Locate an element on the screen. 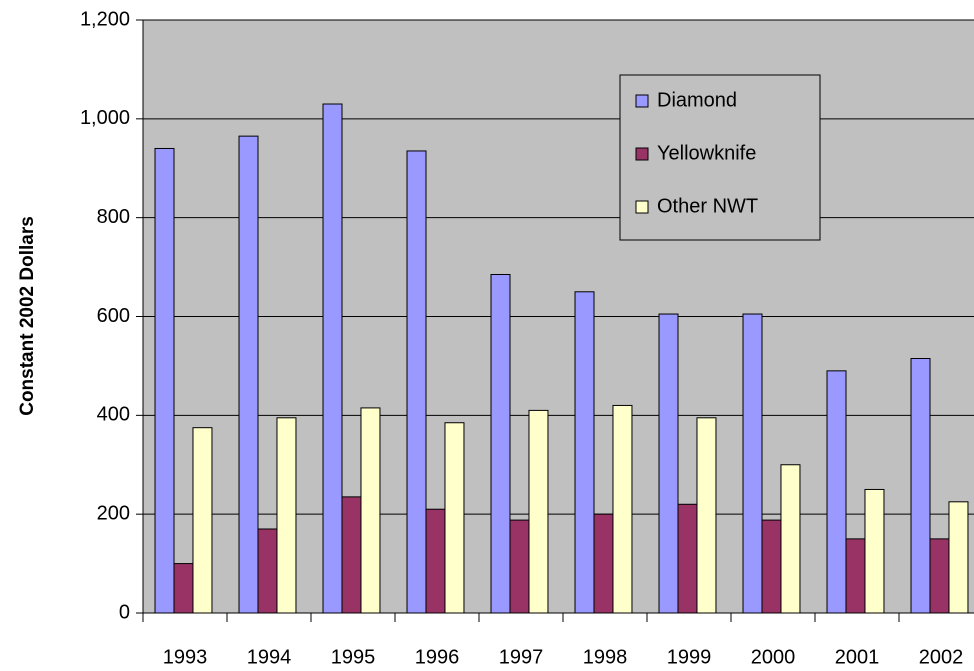  y-tick-label: 400 is located at coordinates (113, 415).